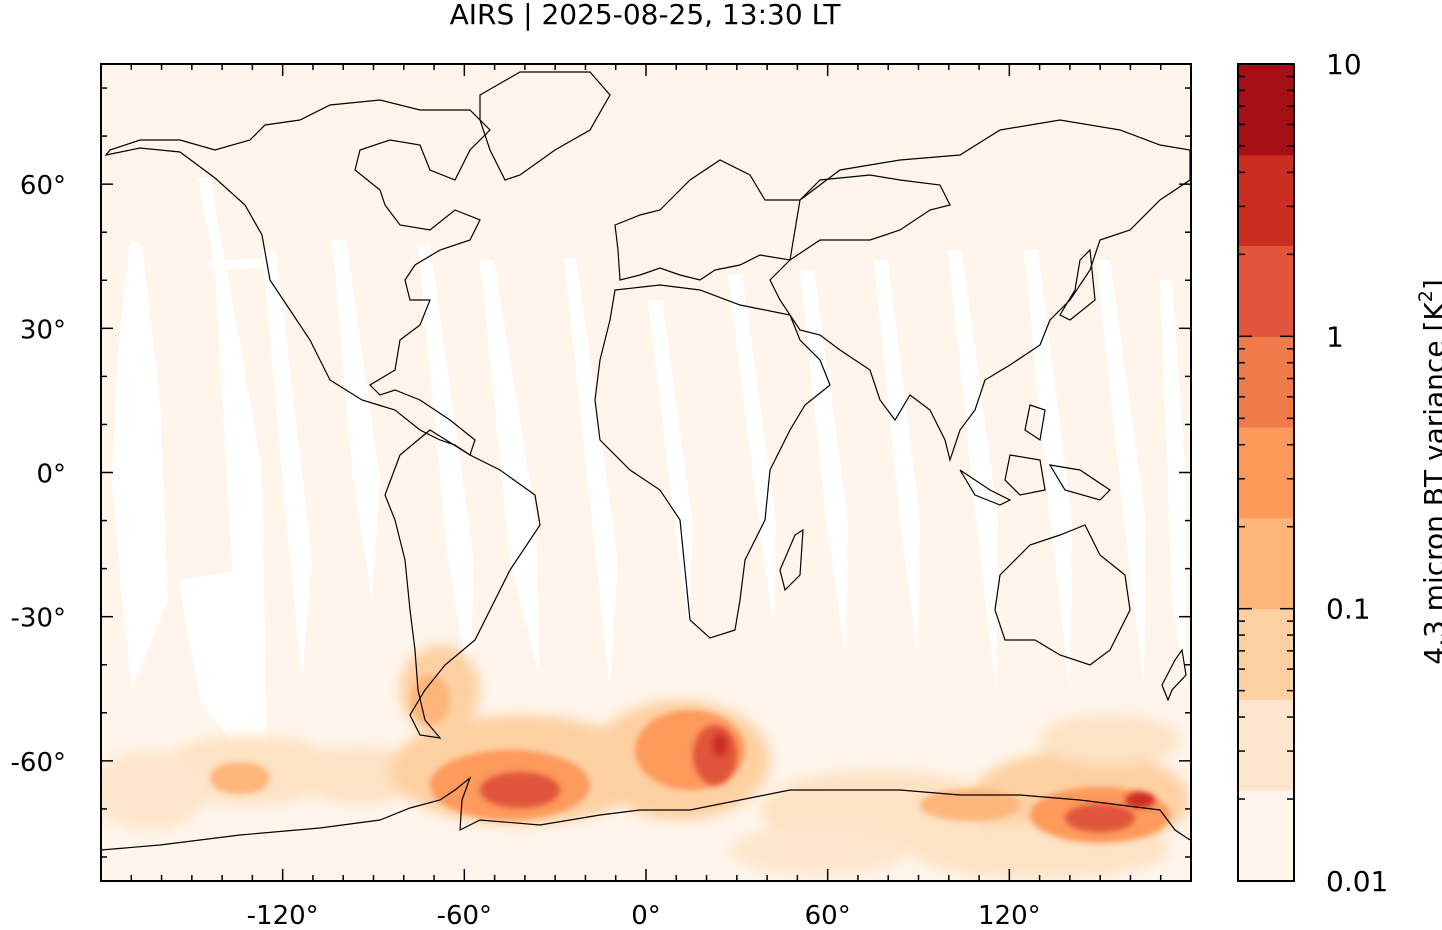 The width and height of the screenshot is (1442, 930). What do you see at coordinates (1344, 64) in the screenshot?
I see `colorbar-tick-label: 10` at bounding box center [1344, 64].